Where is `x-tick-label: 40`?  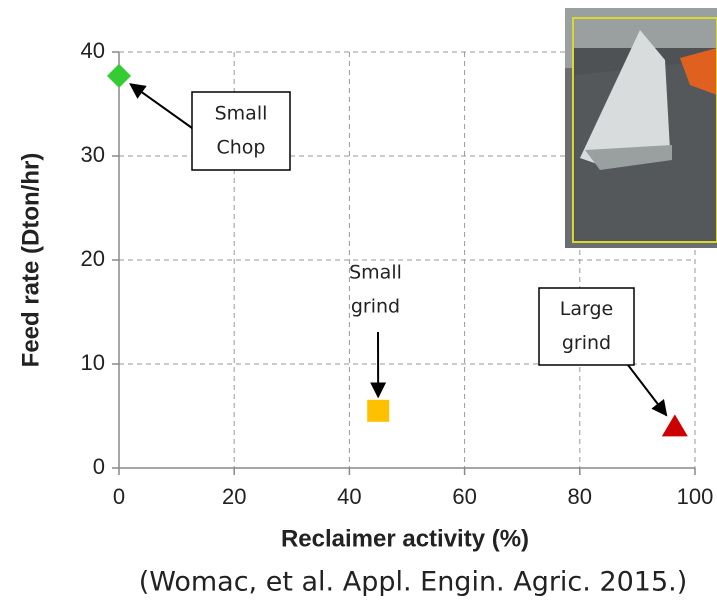 x-tick-label: 40 is located at coordinates (349, 496).